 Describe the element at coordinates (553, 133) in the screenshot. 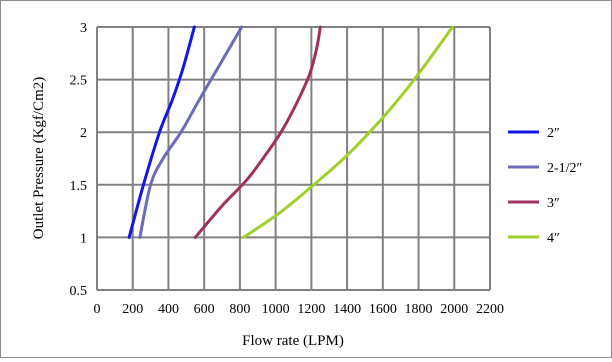

I see `legend-label: 2″` at that location.